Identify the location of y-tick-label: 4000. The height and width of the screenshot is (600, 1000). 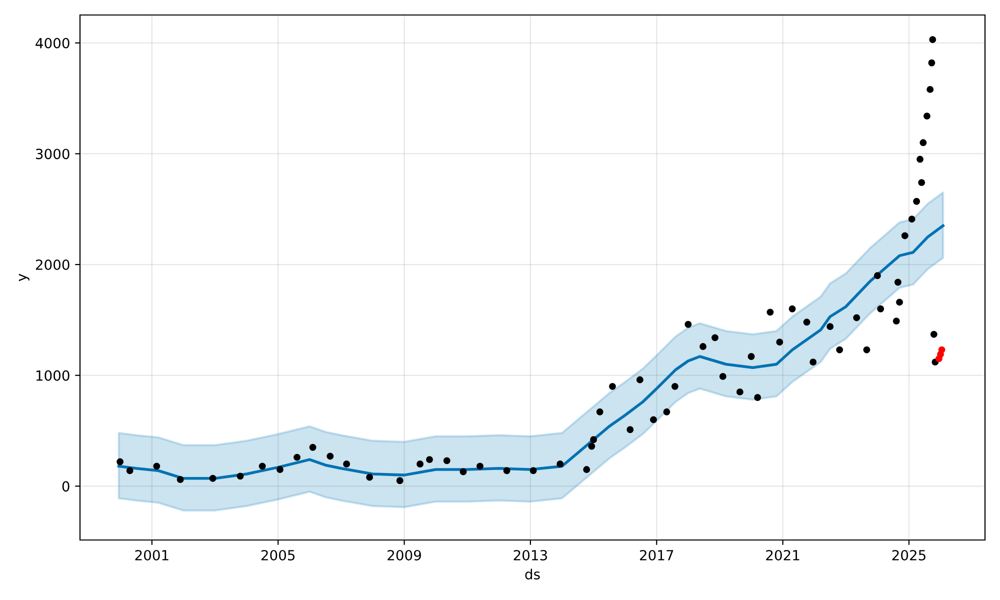
(53, 43).